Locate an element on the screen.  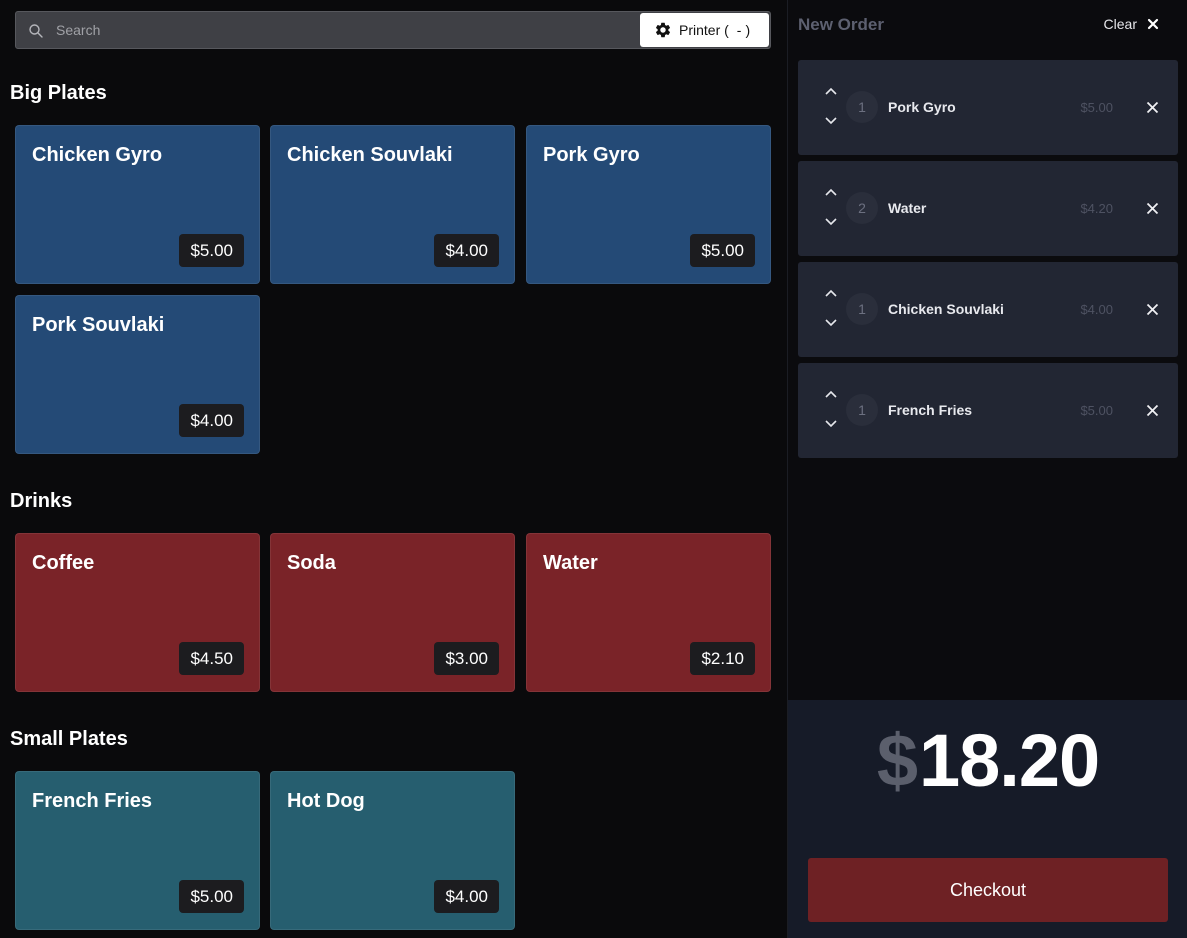
order-line: 2 Water $4.20 is located at coordinates (988, 208).